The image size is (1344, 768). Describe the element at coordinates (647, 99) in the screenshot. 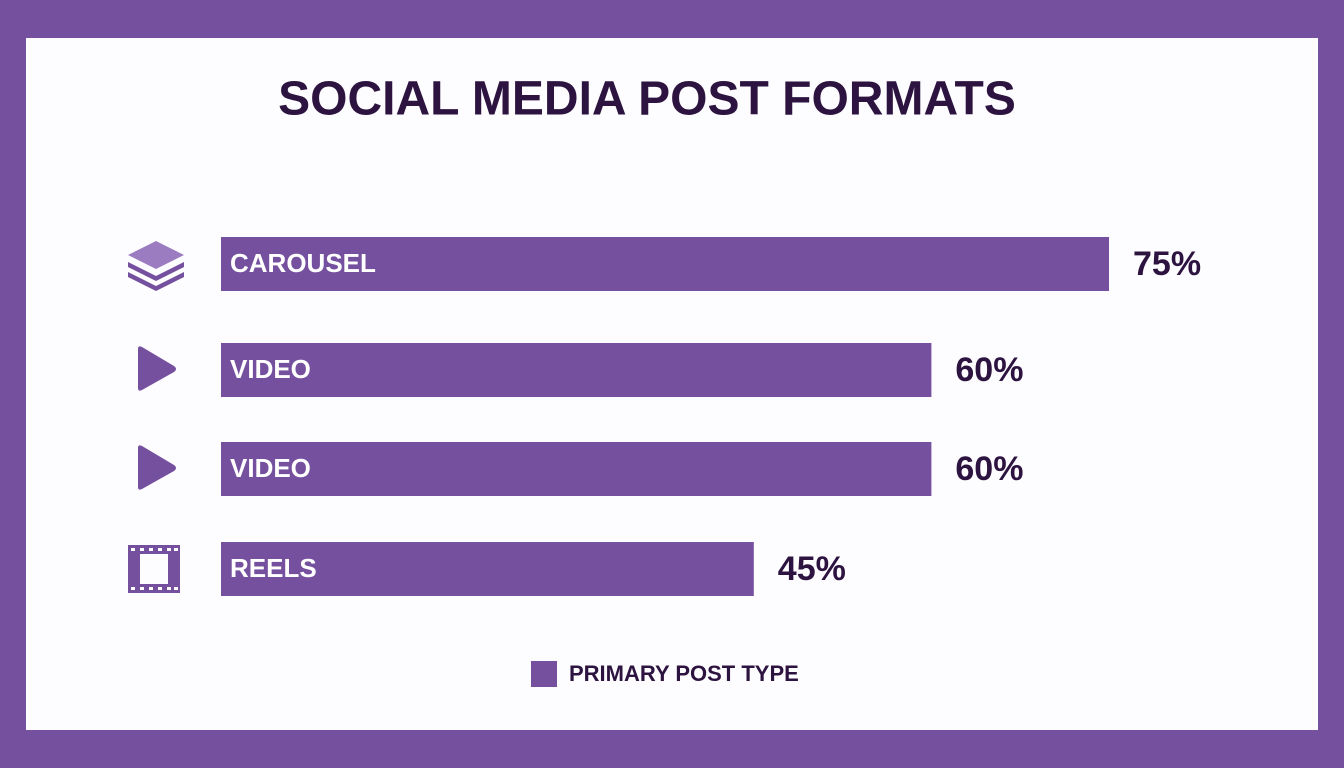

I see `chart-title: SOCIAL MEDIA POST FORMATS` at that location.